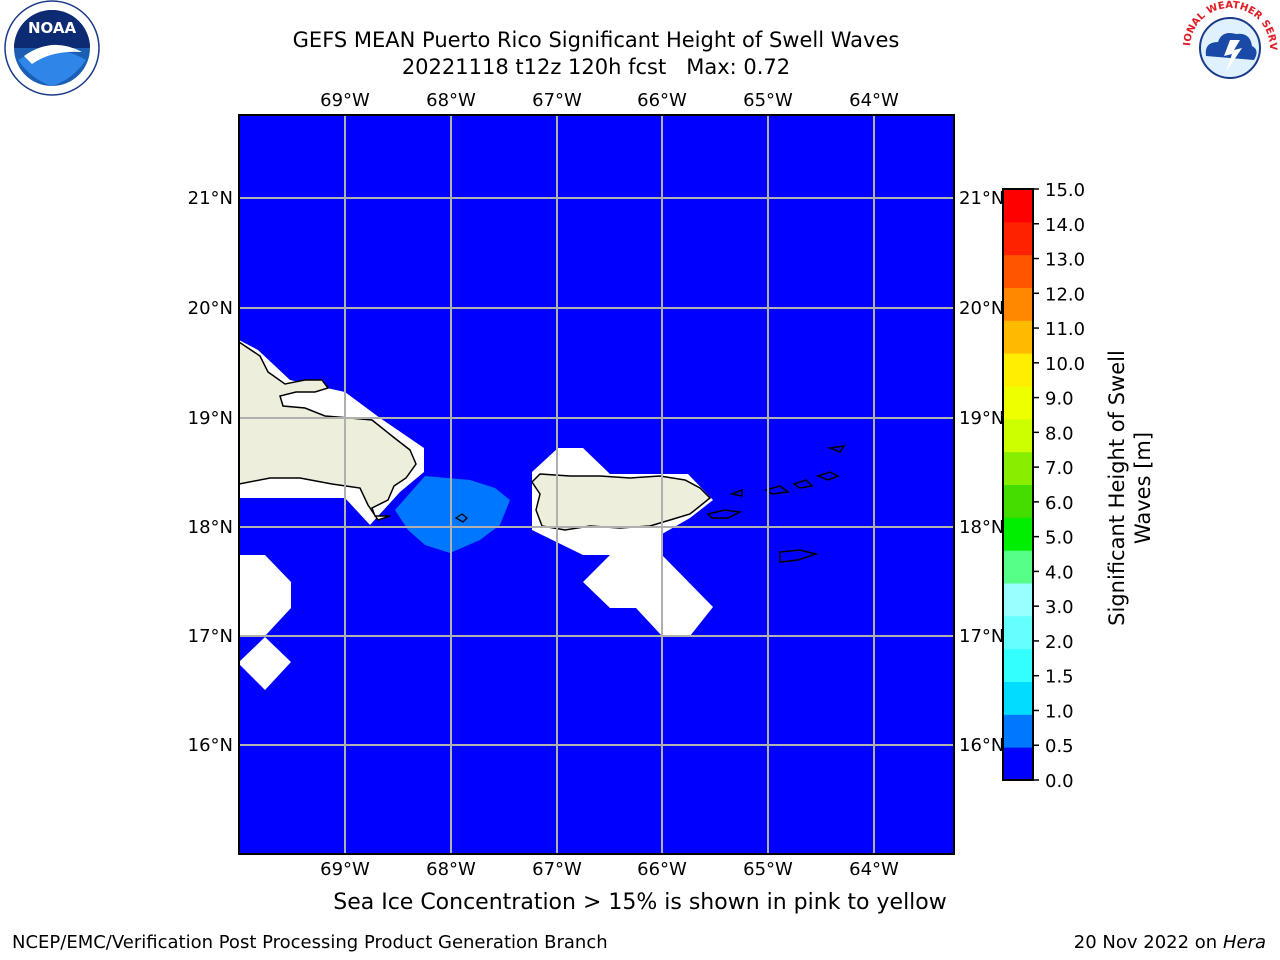 This screenshot has width=1280, height=960. I want to click on noaa-logo: NOAA, so click(52, 48).